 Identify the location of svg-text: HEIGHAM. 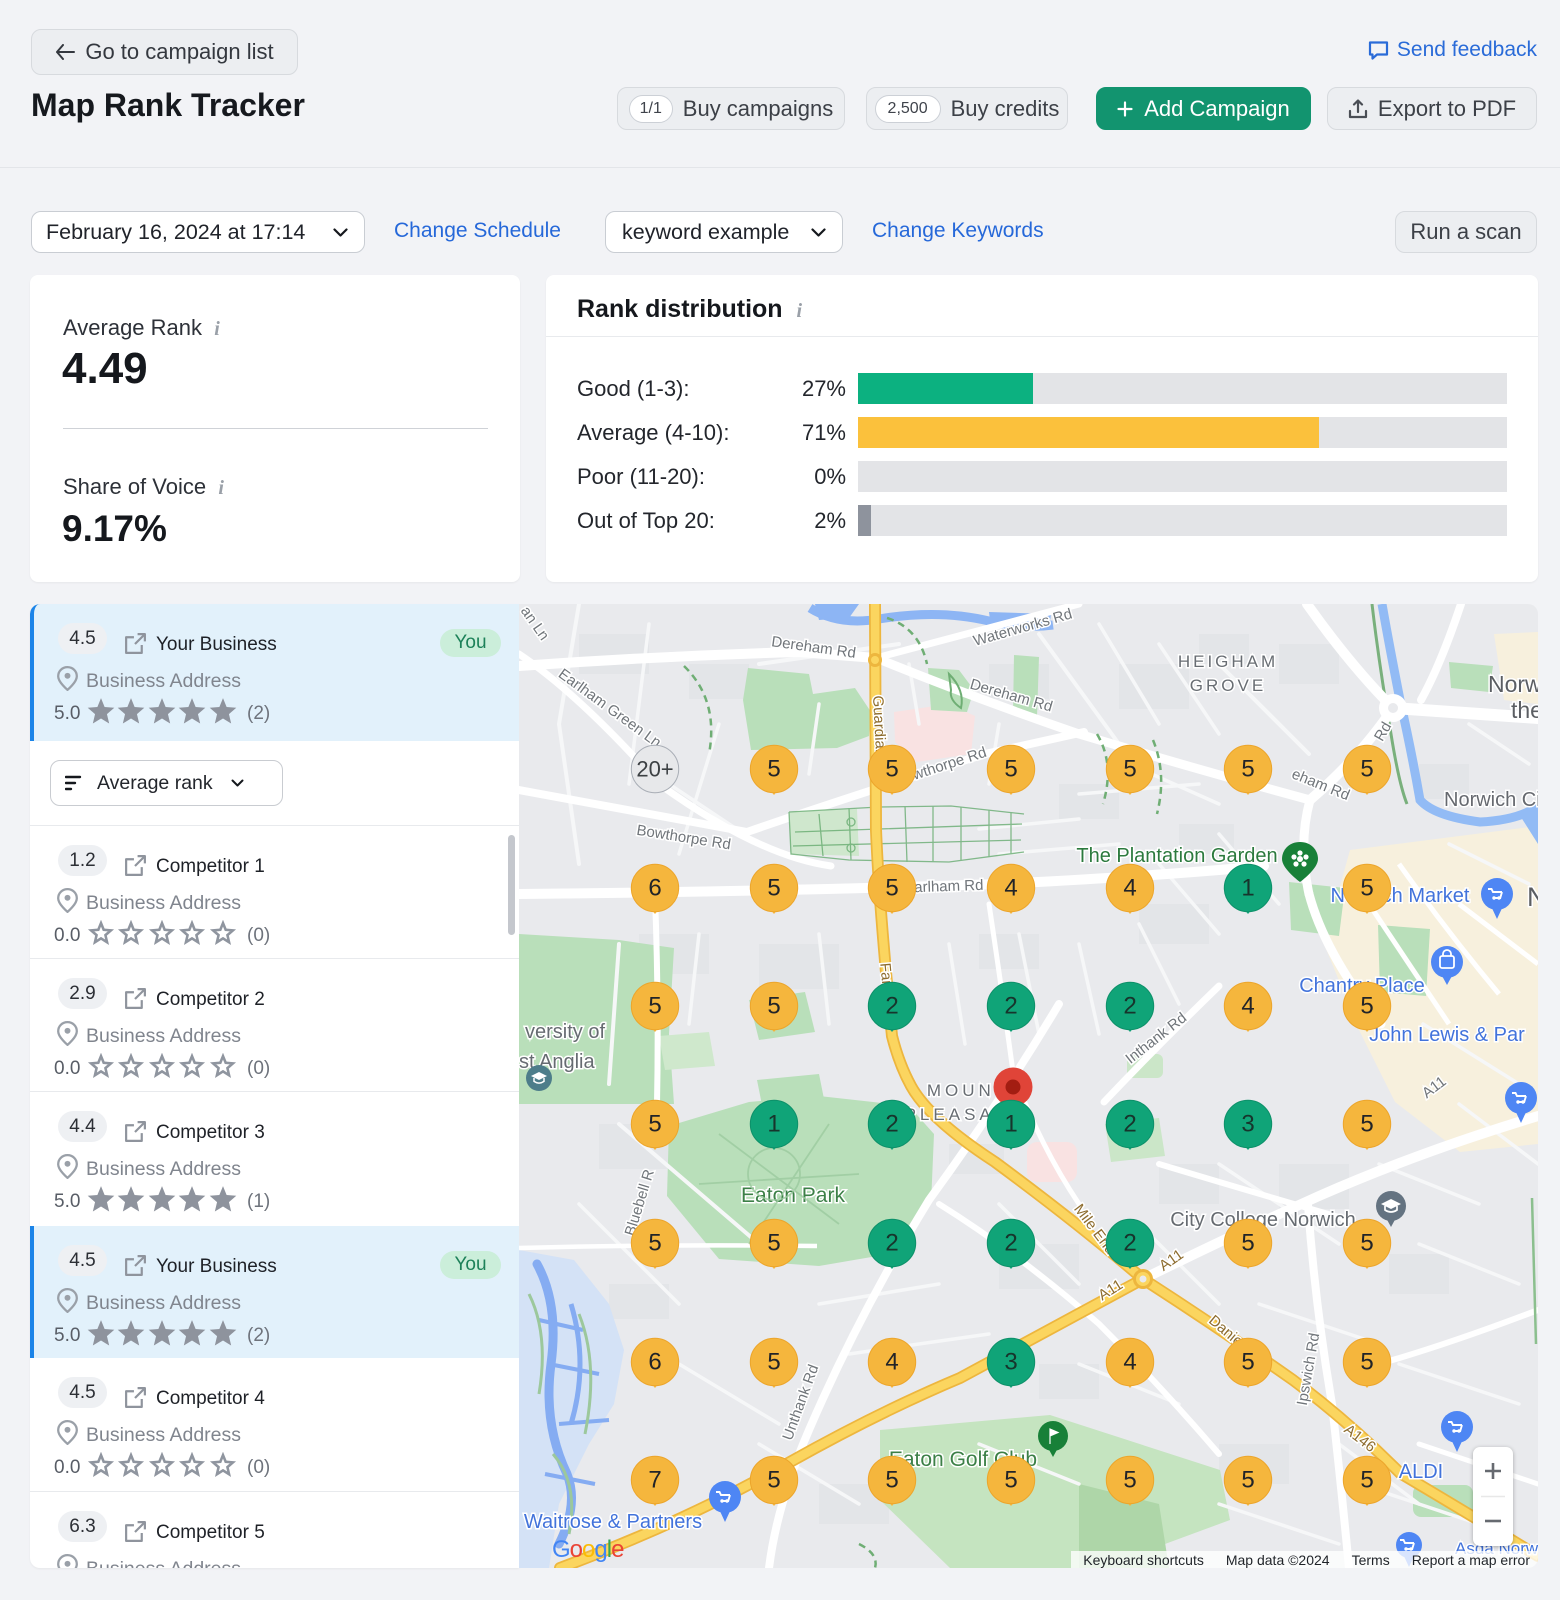
(1228, 661).